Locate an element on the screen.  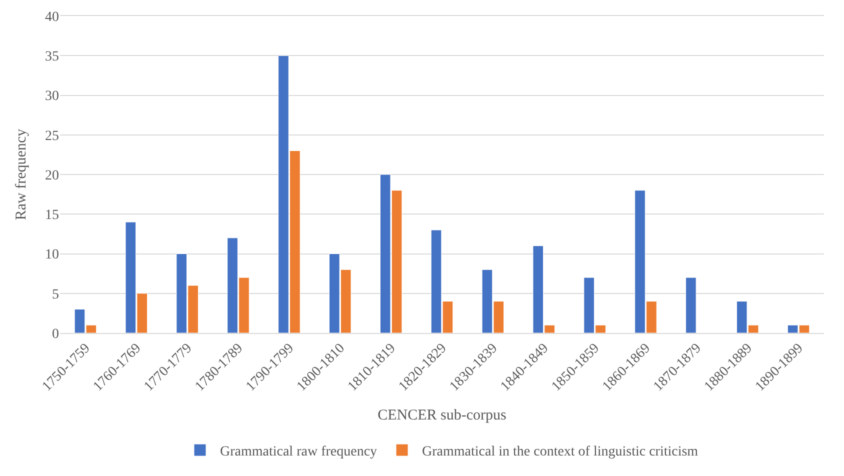
y-tick-label: 10 is located at coordinates (52, 255).